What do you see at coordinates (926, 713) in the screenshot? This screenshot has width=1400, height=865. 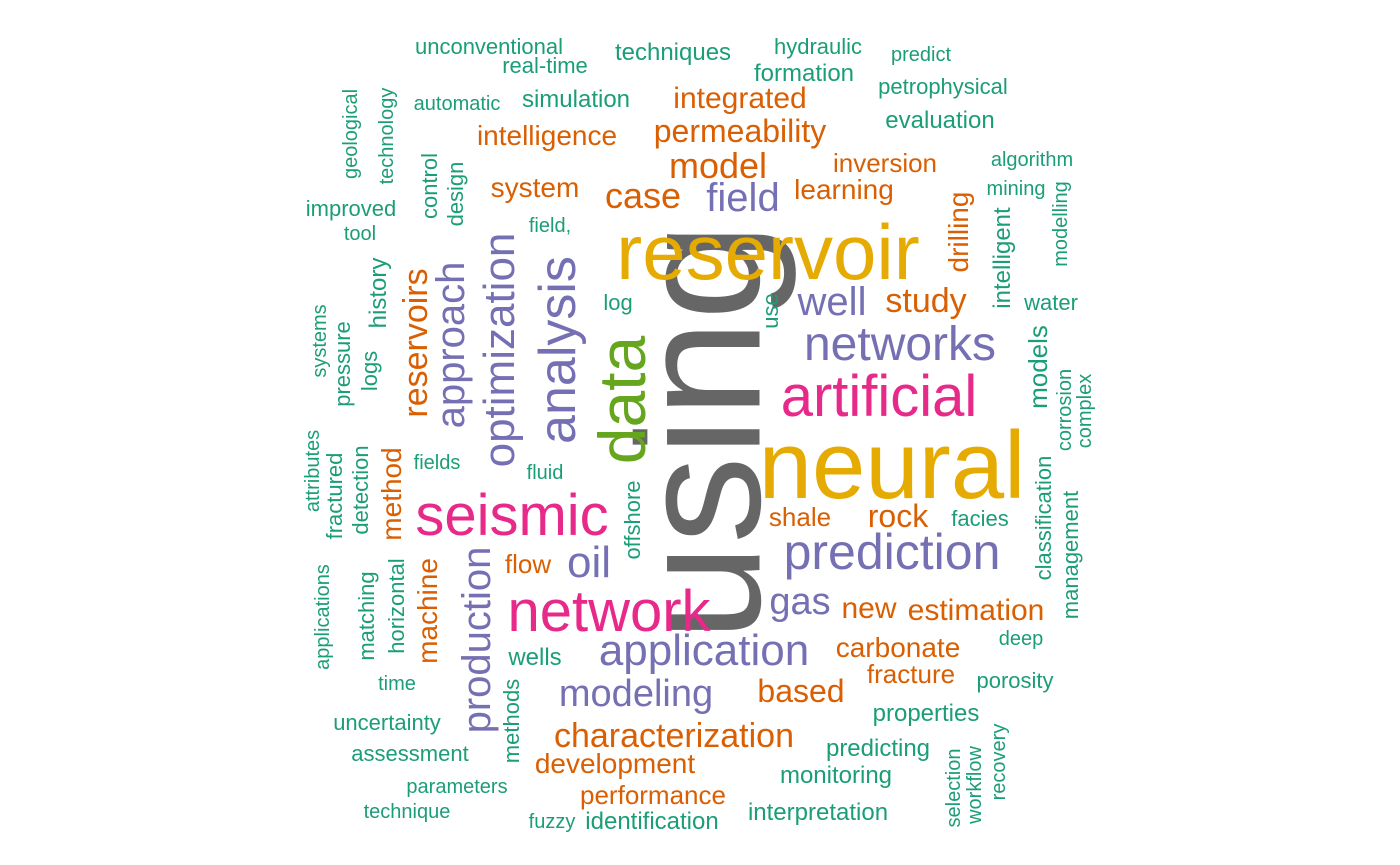 I see `cloud-word: properties` at bounding box center [926, 713].